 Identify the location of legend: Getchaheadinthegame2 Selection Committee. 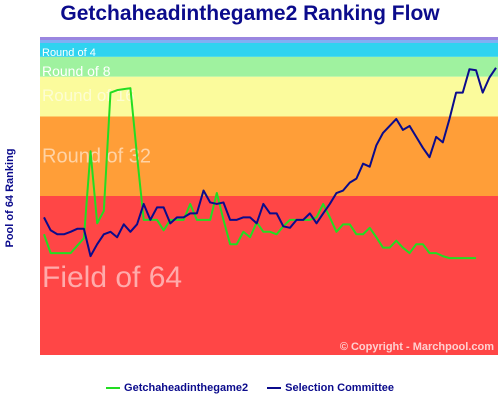
(250, 388).